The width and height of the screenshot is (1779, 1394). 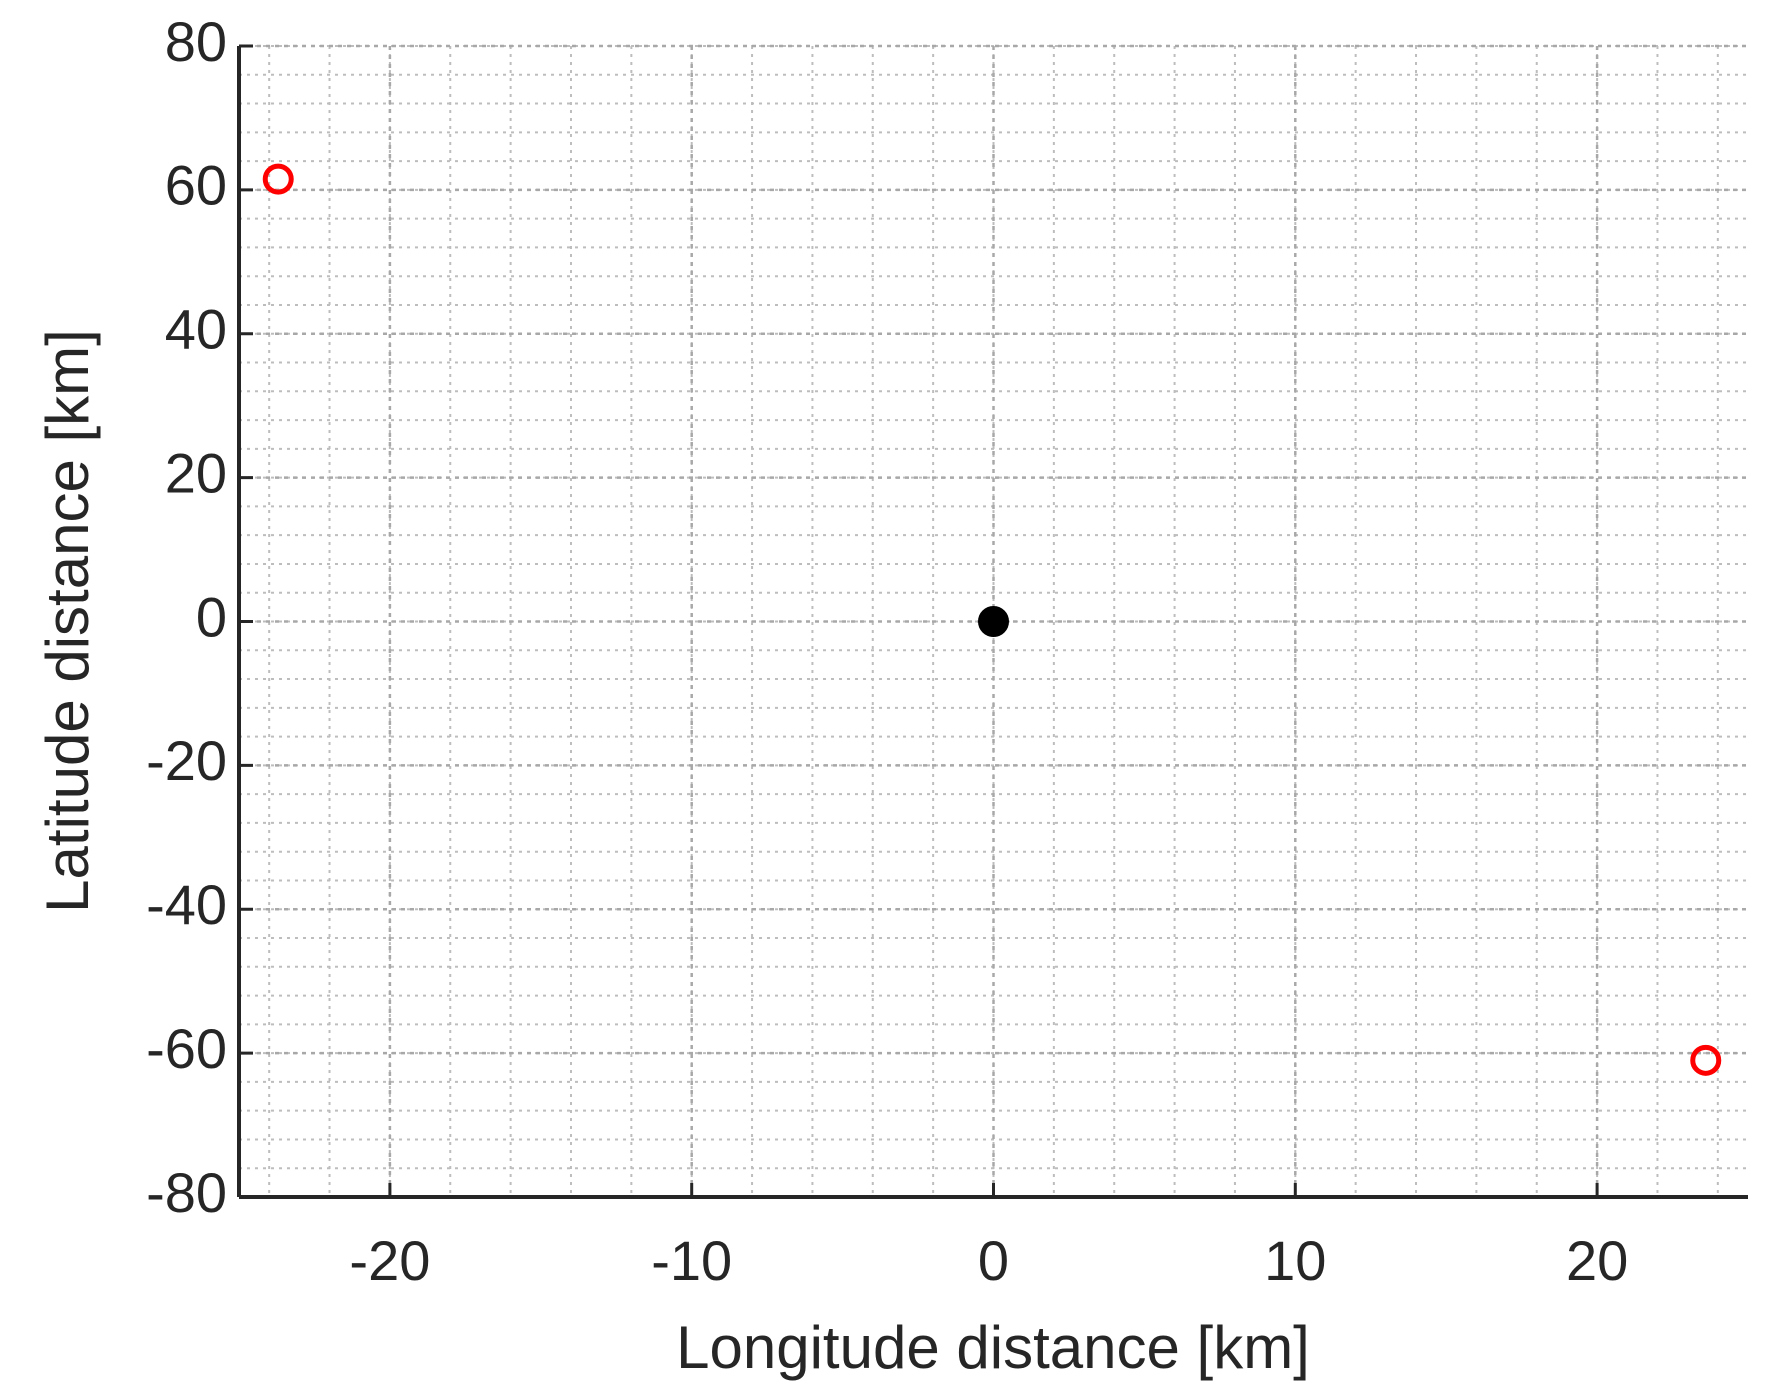 What do you see at coordinates (993, 1347) in the screenshot?
I see `x-axis-label: Longitude distance [km]` at bounding box center [993, 1347].